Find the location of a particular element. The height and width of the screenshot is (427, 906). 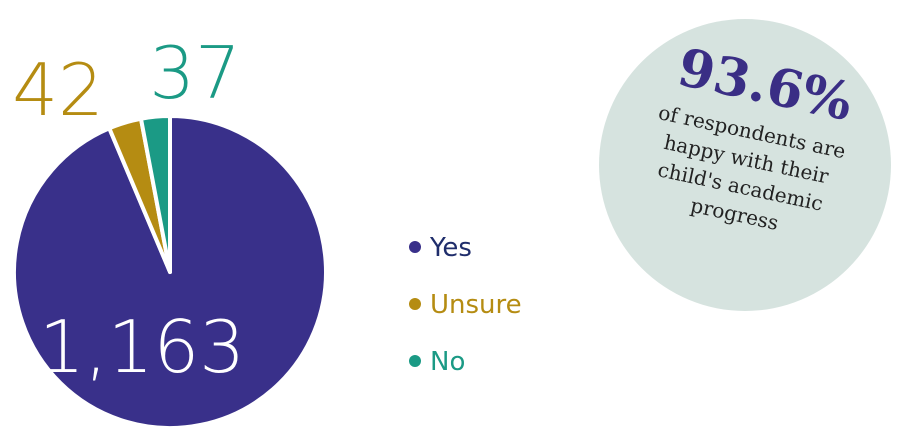

legend-label: Yes is located at coordinates (450, 248).